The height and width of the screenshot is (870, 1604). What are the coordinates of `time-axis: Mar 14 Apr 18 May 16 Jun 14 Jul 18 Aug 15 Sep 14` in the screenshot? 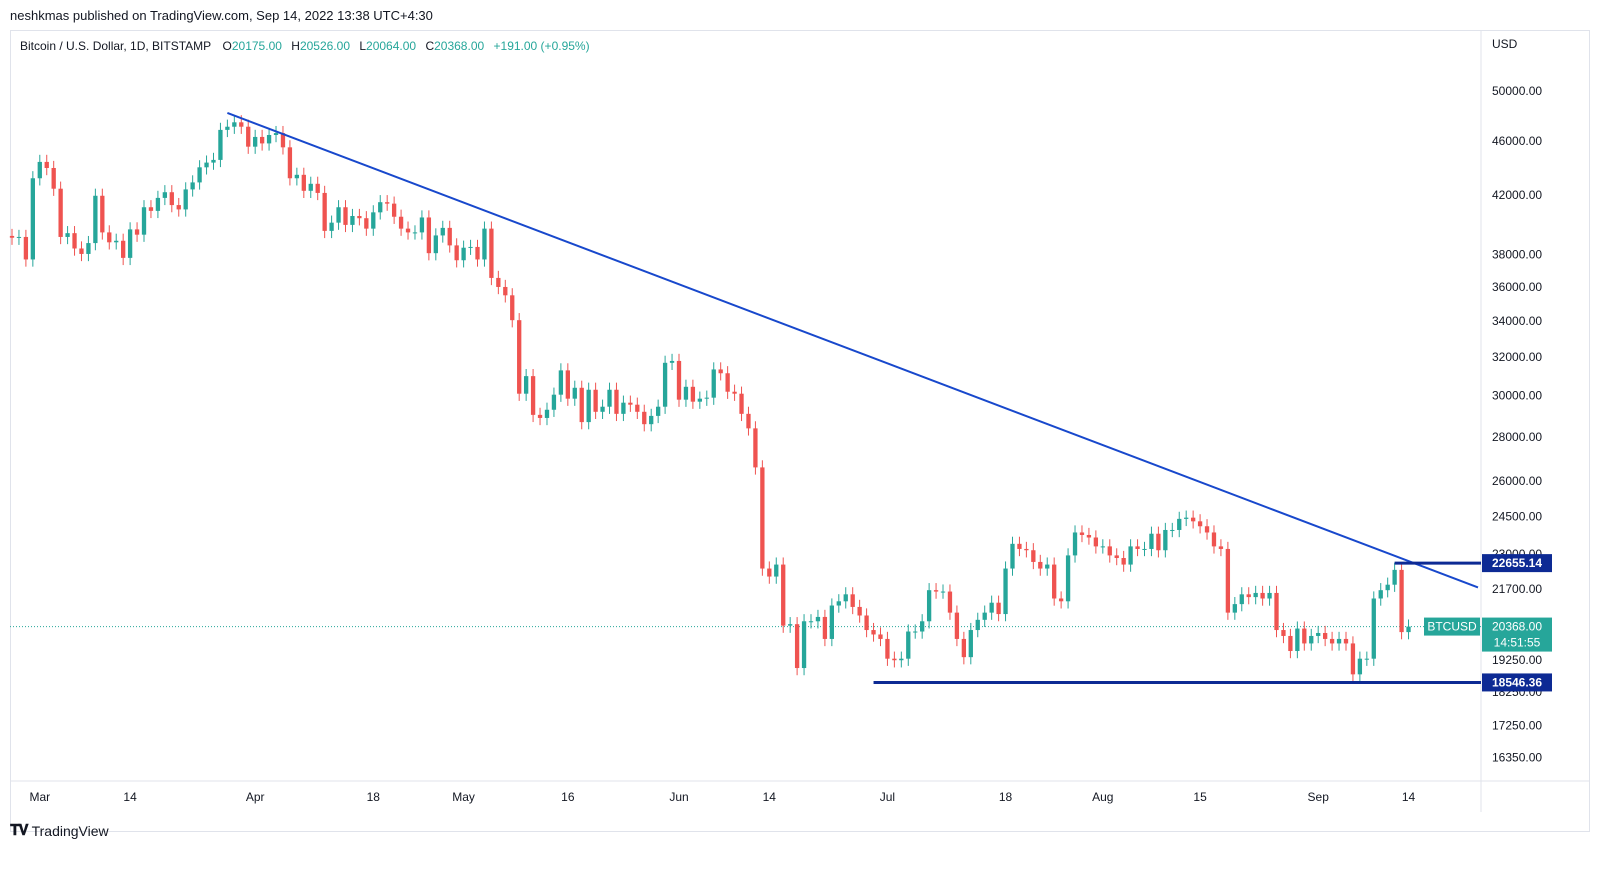 It's located at (722, 797).